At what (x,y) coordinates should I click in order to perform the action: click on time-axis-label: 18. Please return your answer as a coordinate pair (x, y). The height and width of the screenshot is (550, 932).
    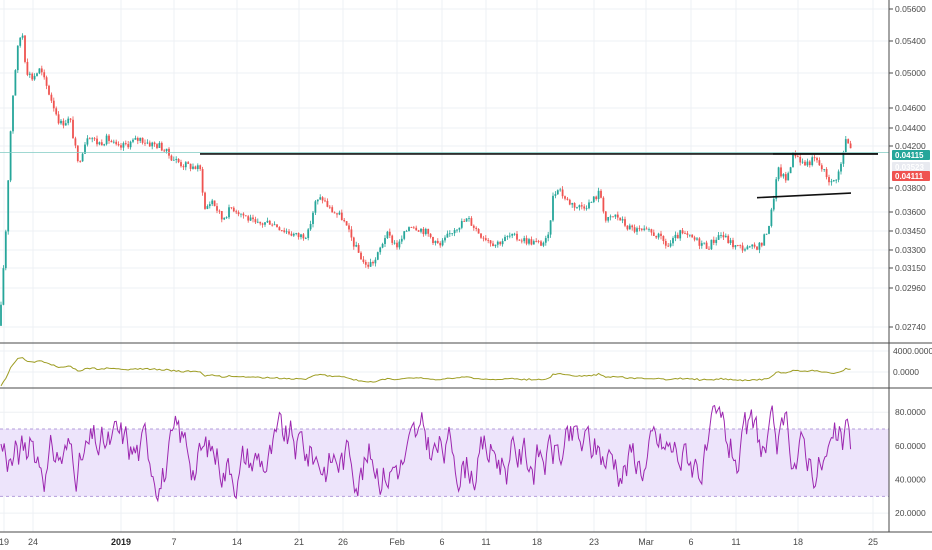
    Looking at the image, I should click on (537, 542).